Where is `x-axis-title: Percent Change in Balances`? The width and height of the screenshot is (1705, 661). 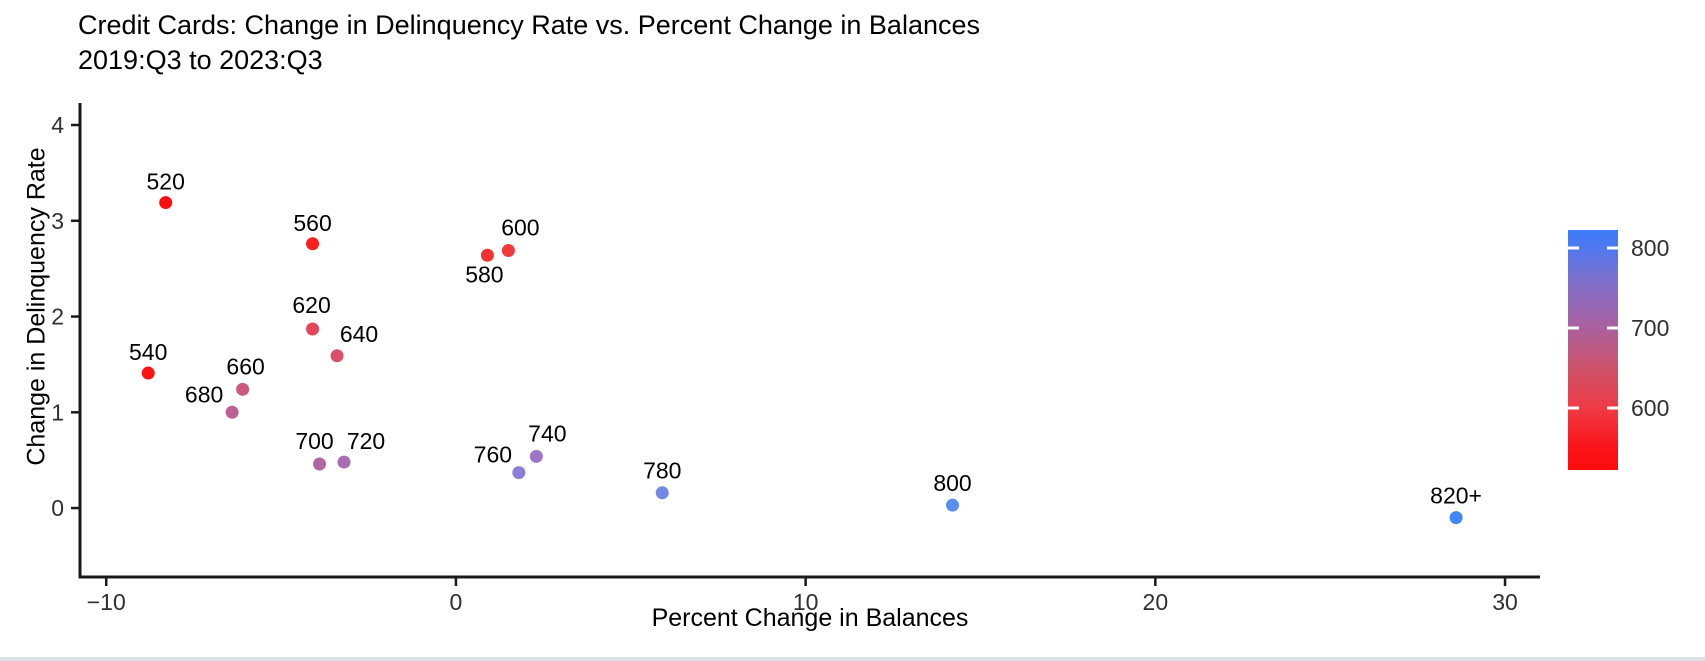 x-axis-title: Percent Change in Balances is located at coordinates (810, 618).